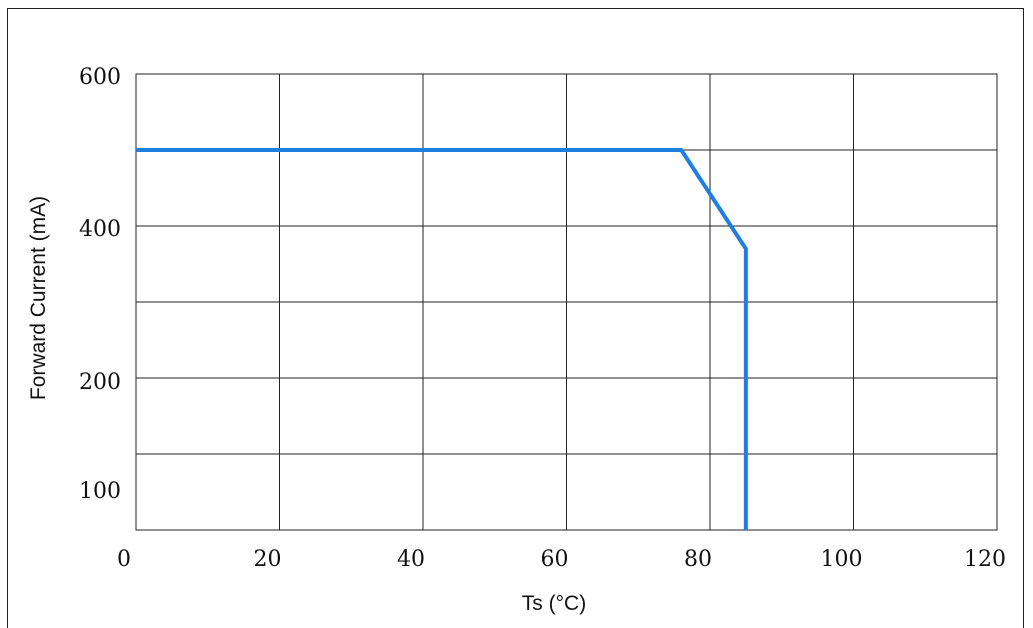 This screenshot has width=1033, height=628. What do you see at coordinates (100, 229) in the screenshot?
I see `y-tick-label: 400` at bounding box center [100, 229].